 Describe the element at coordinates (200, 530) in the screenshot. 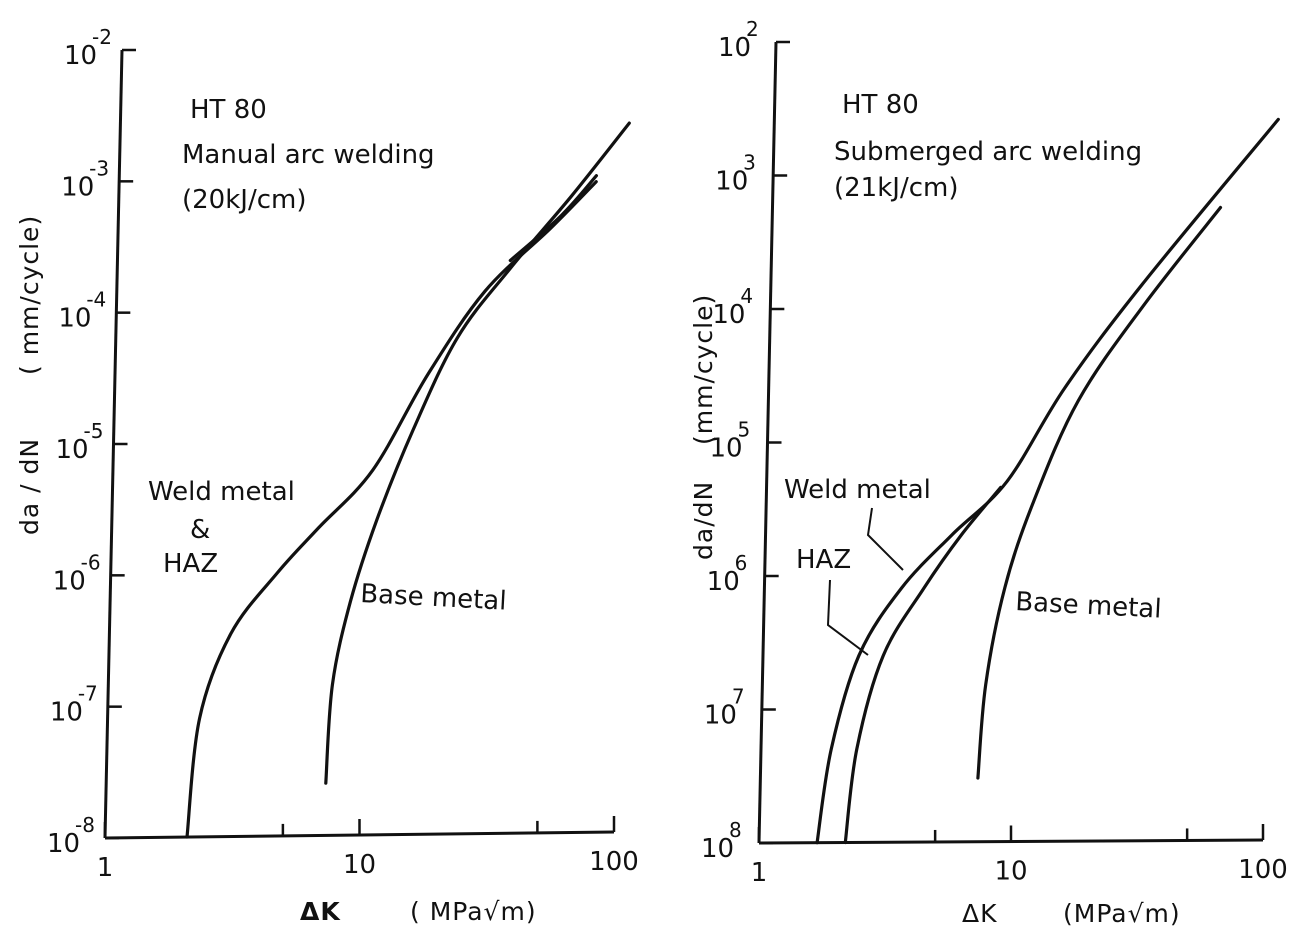

I see `left-series-label-weld-line2: &` at that location.